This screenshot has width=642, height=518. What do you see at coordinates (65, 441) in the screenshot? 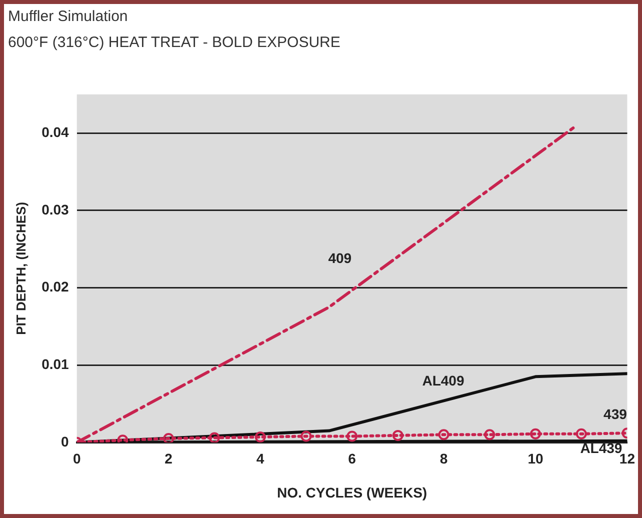
I see `y-tick-label: 0` at bounding box center [65, 441].